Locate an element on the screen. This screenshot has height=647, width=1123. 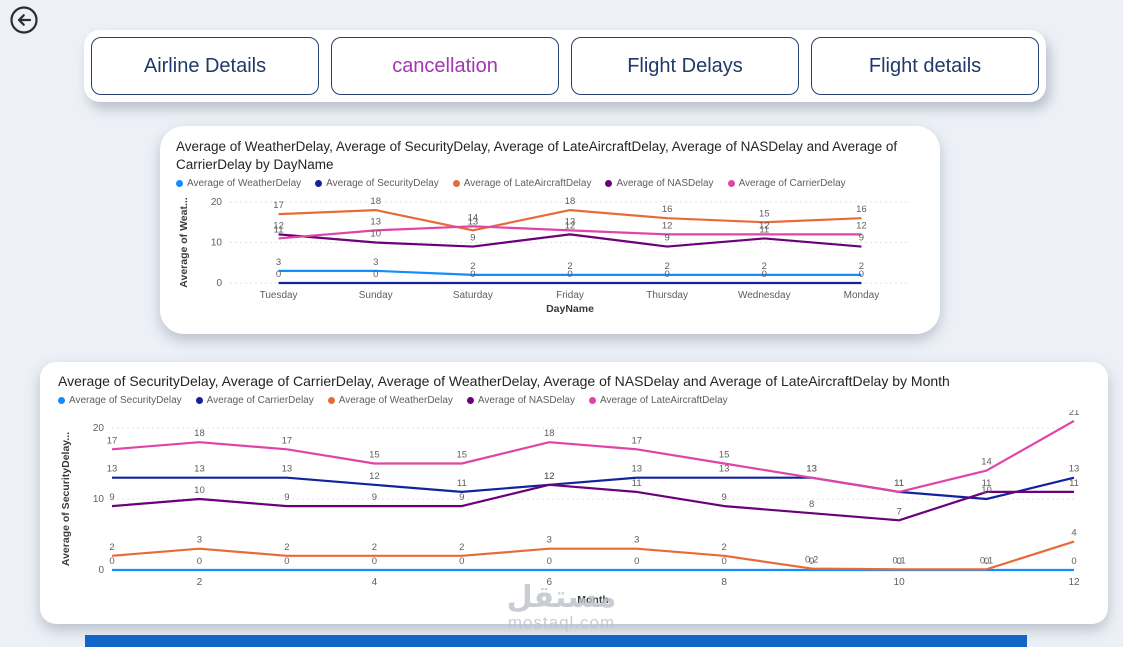
svg-text: 8 is located at coordinates (724, 582).